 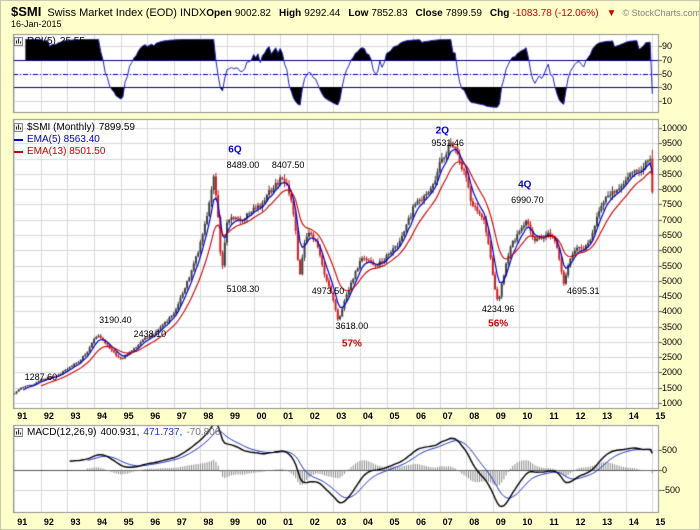 I want to click on rsi-panel-label: RSI(5) 25.55, so click(x=49, y=41).